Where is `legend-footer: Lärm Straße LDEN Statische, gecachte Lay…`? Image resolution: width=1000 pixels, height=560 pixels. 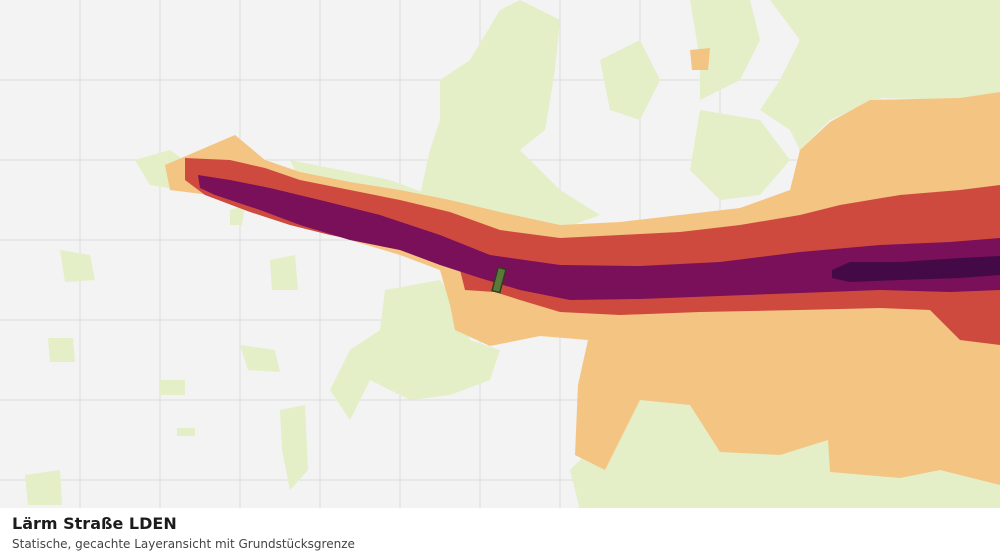
legend-footer: Lärm Straße LDEN Statische, gecachte Lay… is located at coordinates (500, 534).